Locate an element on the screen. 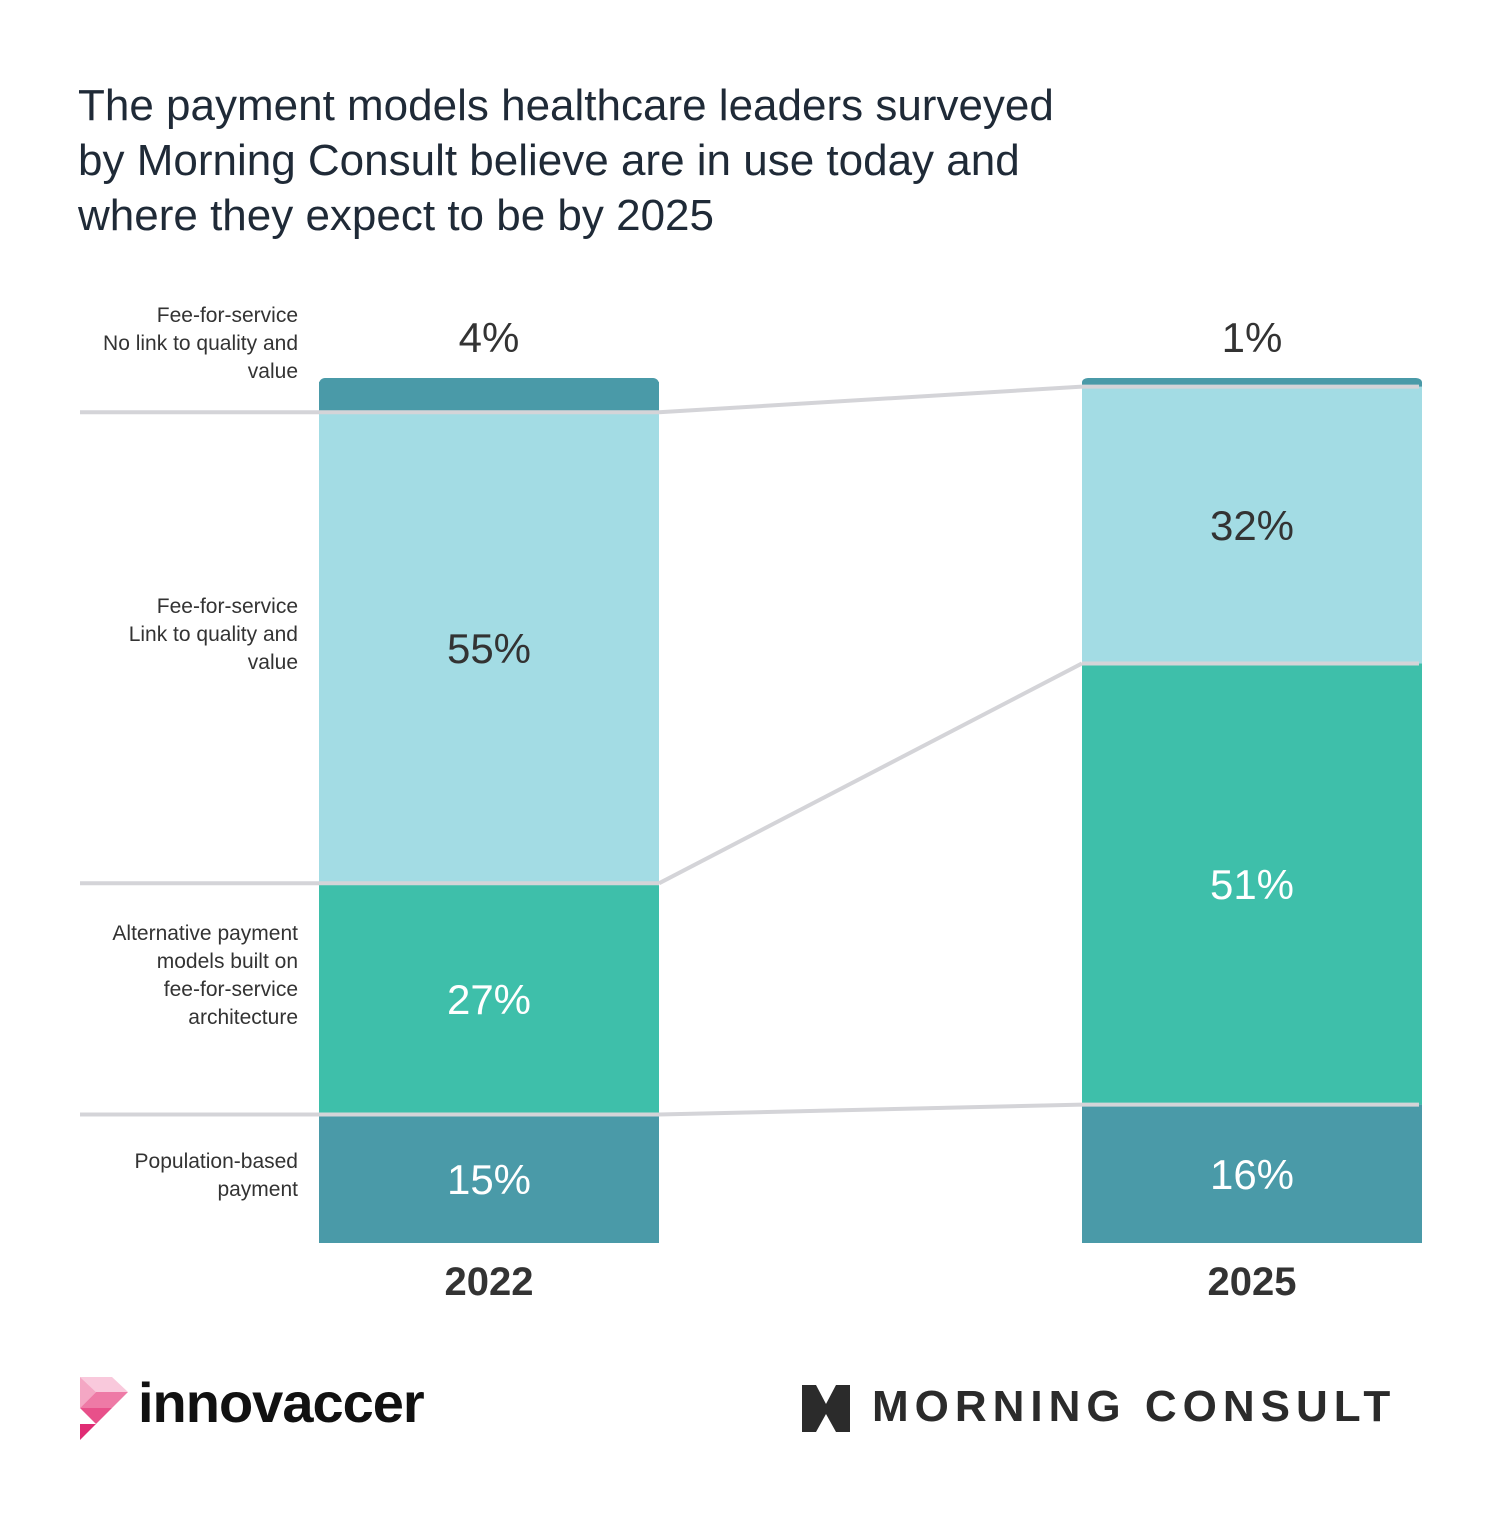 The image size is (1500, 1517). innovaccer-logo: innovaccer is located at coordinates (281, 1402).